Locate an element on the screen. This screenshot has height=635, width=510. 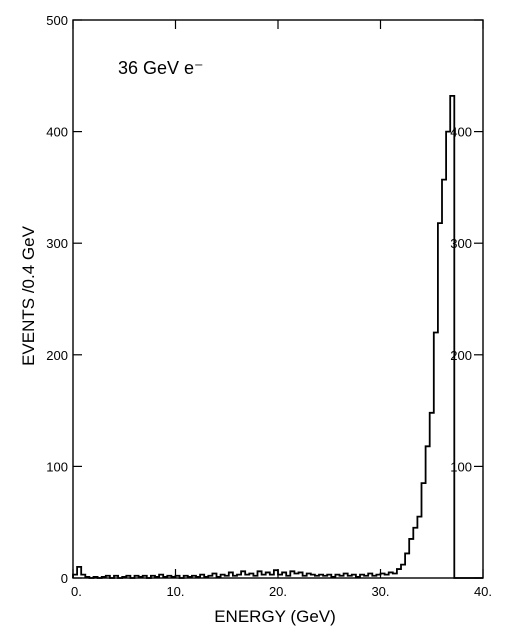
y-tick-label-right: 300 is located at coordinates (461, 243).